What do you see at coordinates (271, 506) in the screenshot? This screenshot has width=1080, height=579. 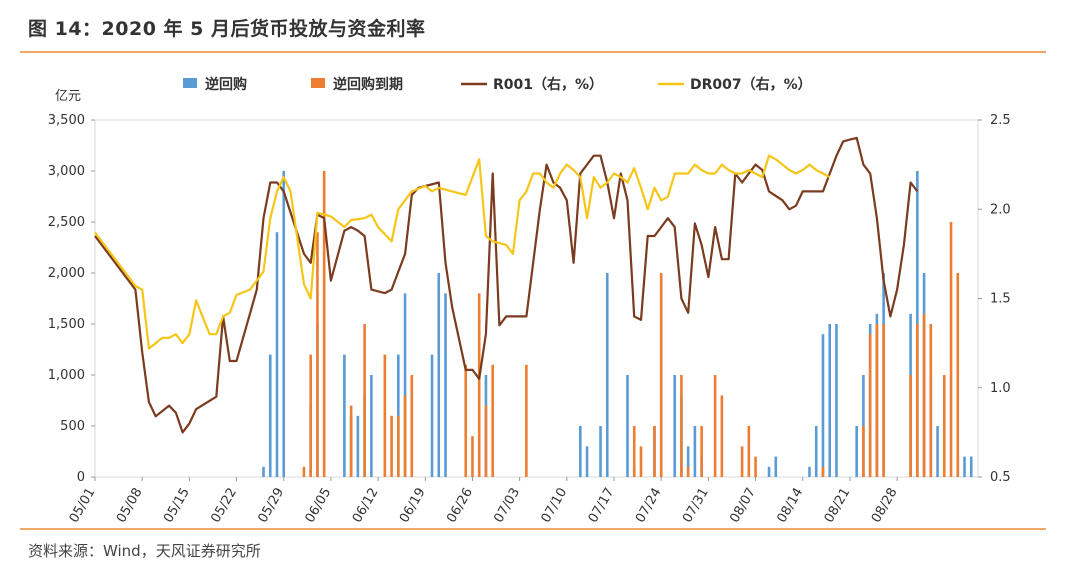 I see `x-tick-label: 05/29` at bounding box center [271, 506].